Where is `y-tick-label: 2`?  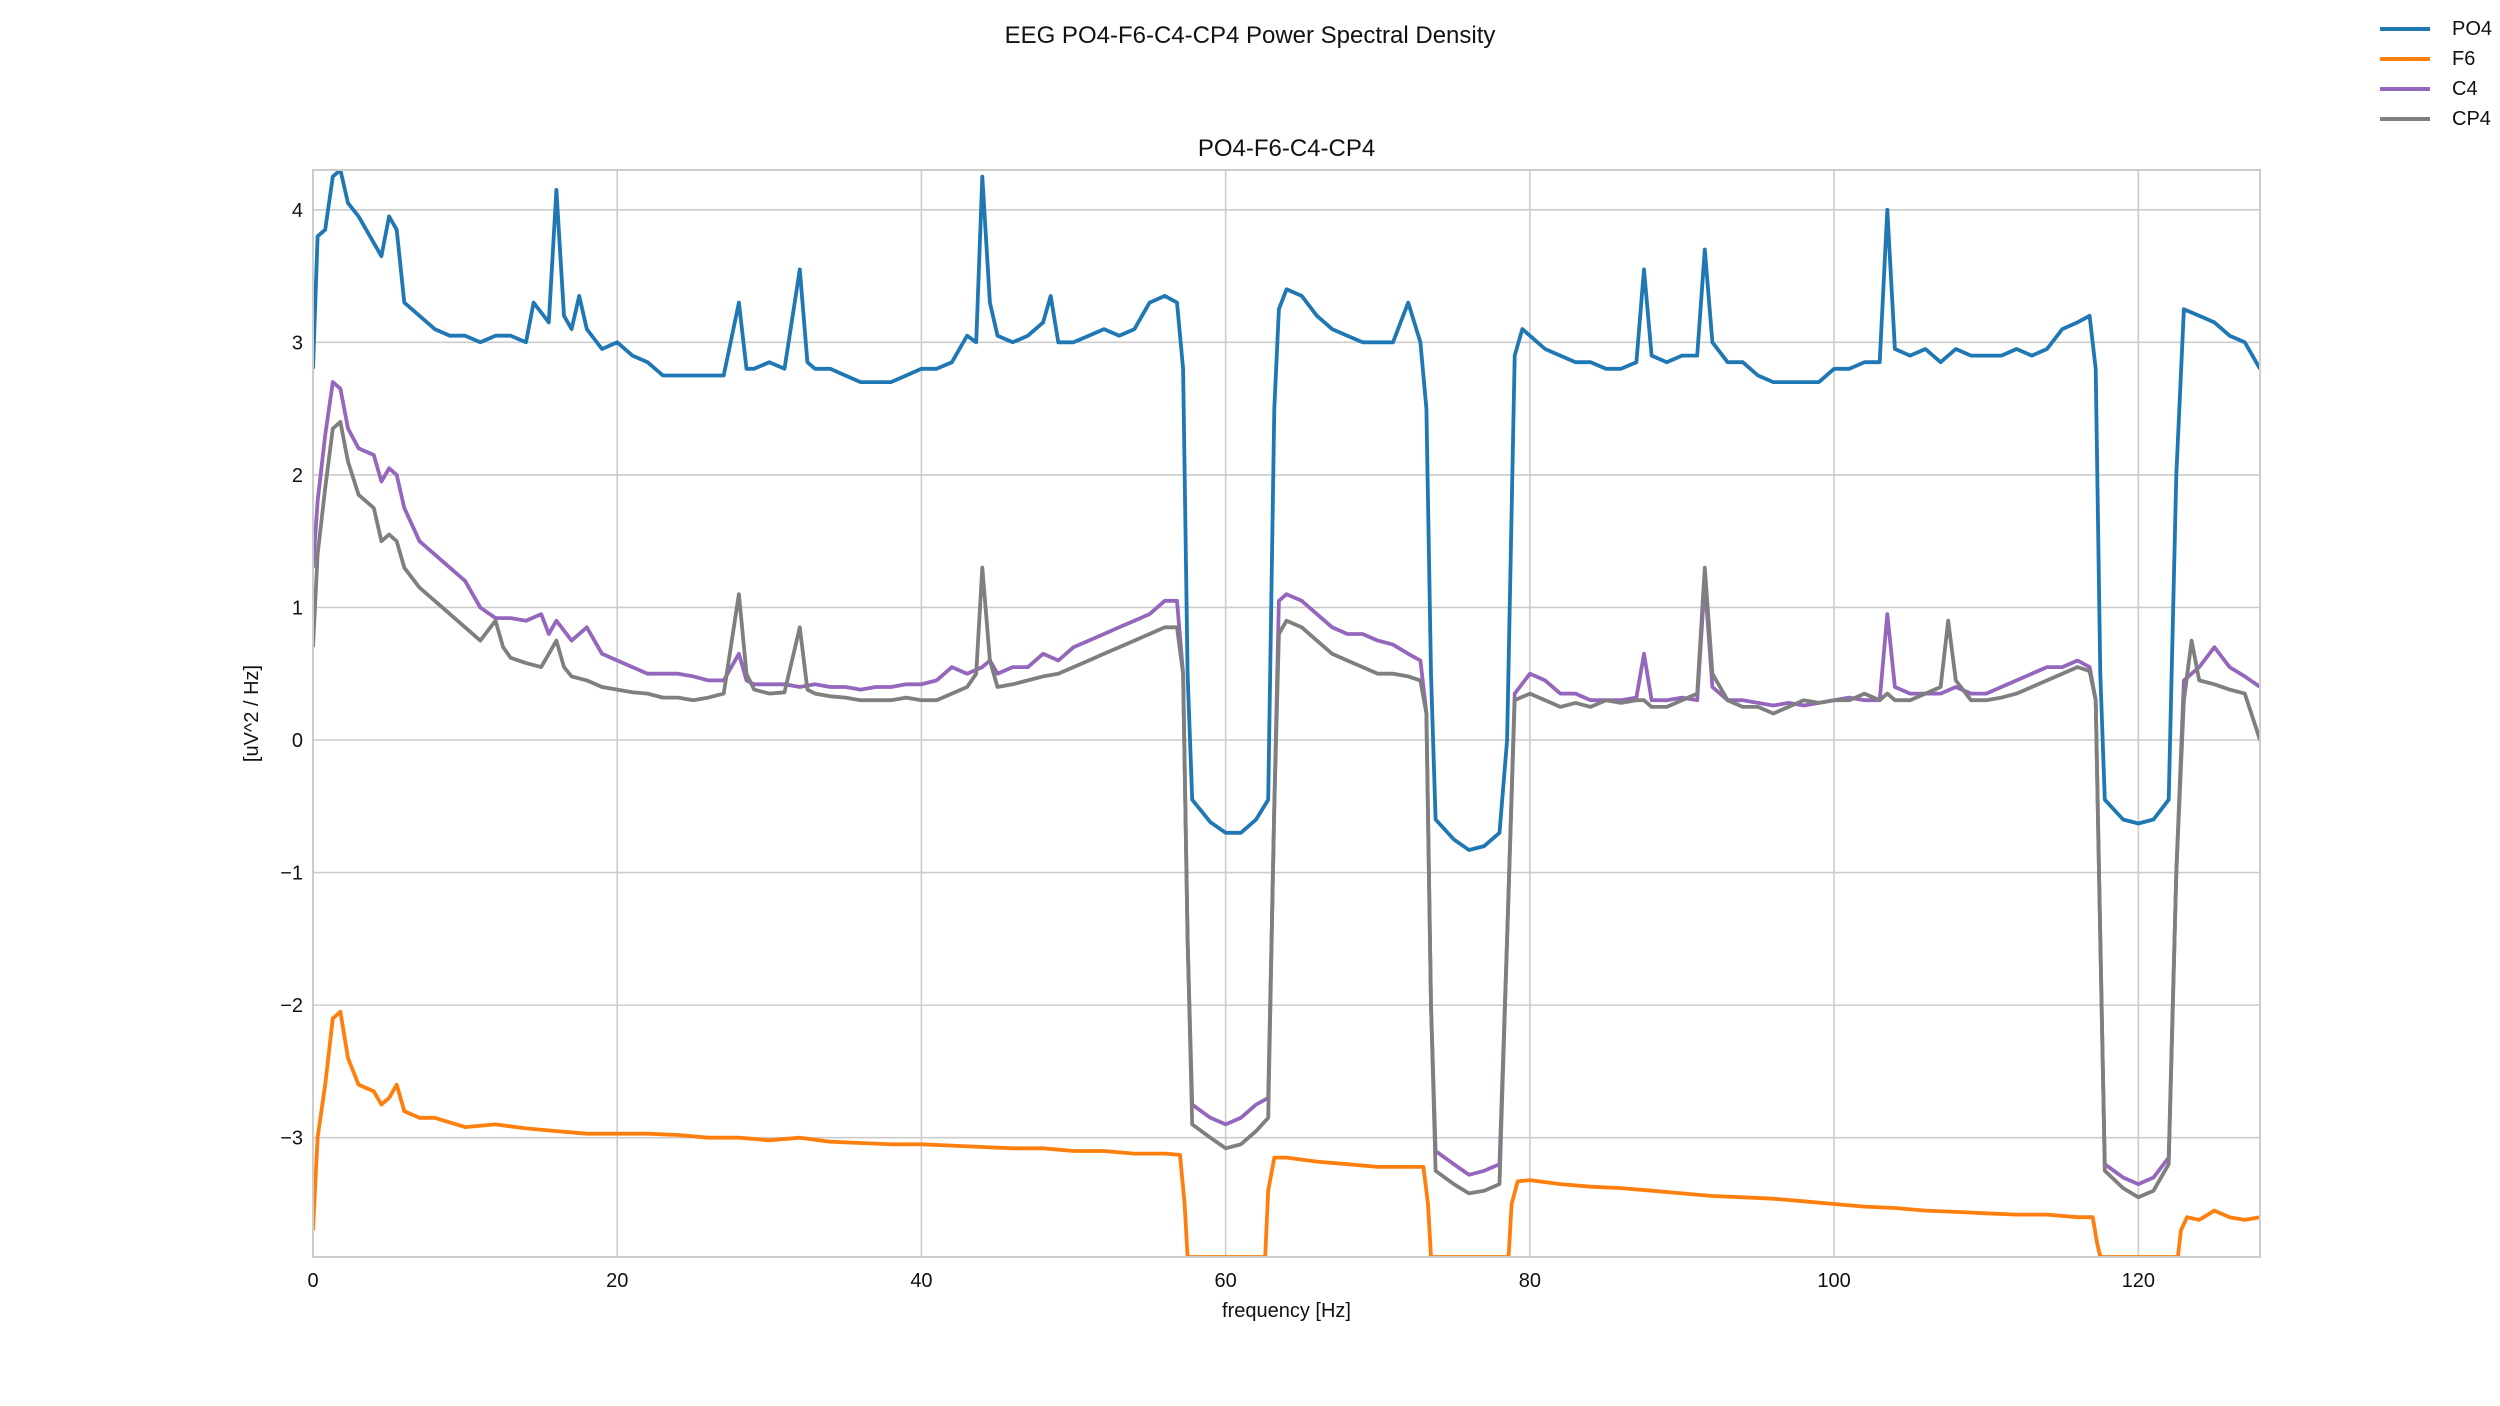
y-tick-label: 2 is located at coordinates (297, 476).